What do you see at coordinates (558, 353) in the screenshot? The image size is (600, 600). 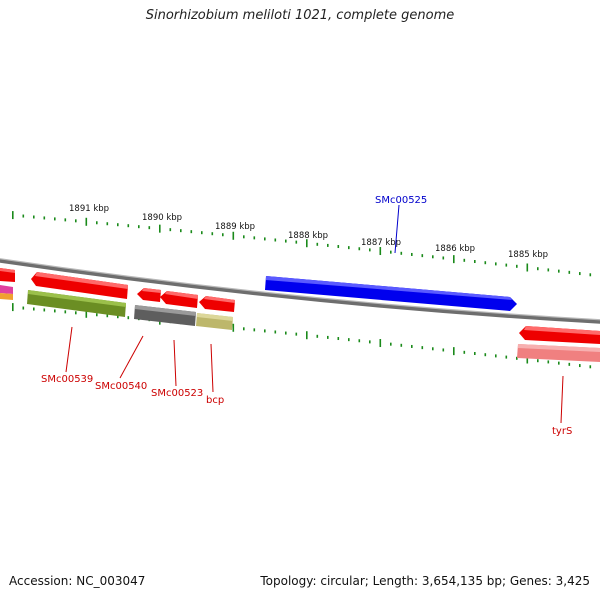 I see `cog-tyrs` at bounding box center [558, 353].